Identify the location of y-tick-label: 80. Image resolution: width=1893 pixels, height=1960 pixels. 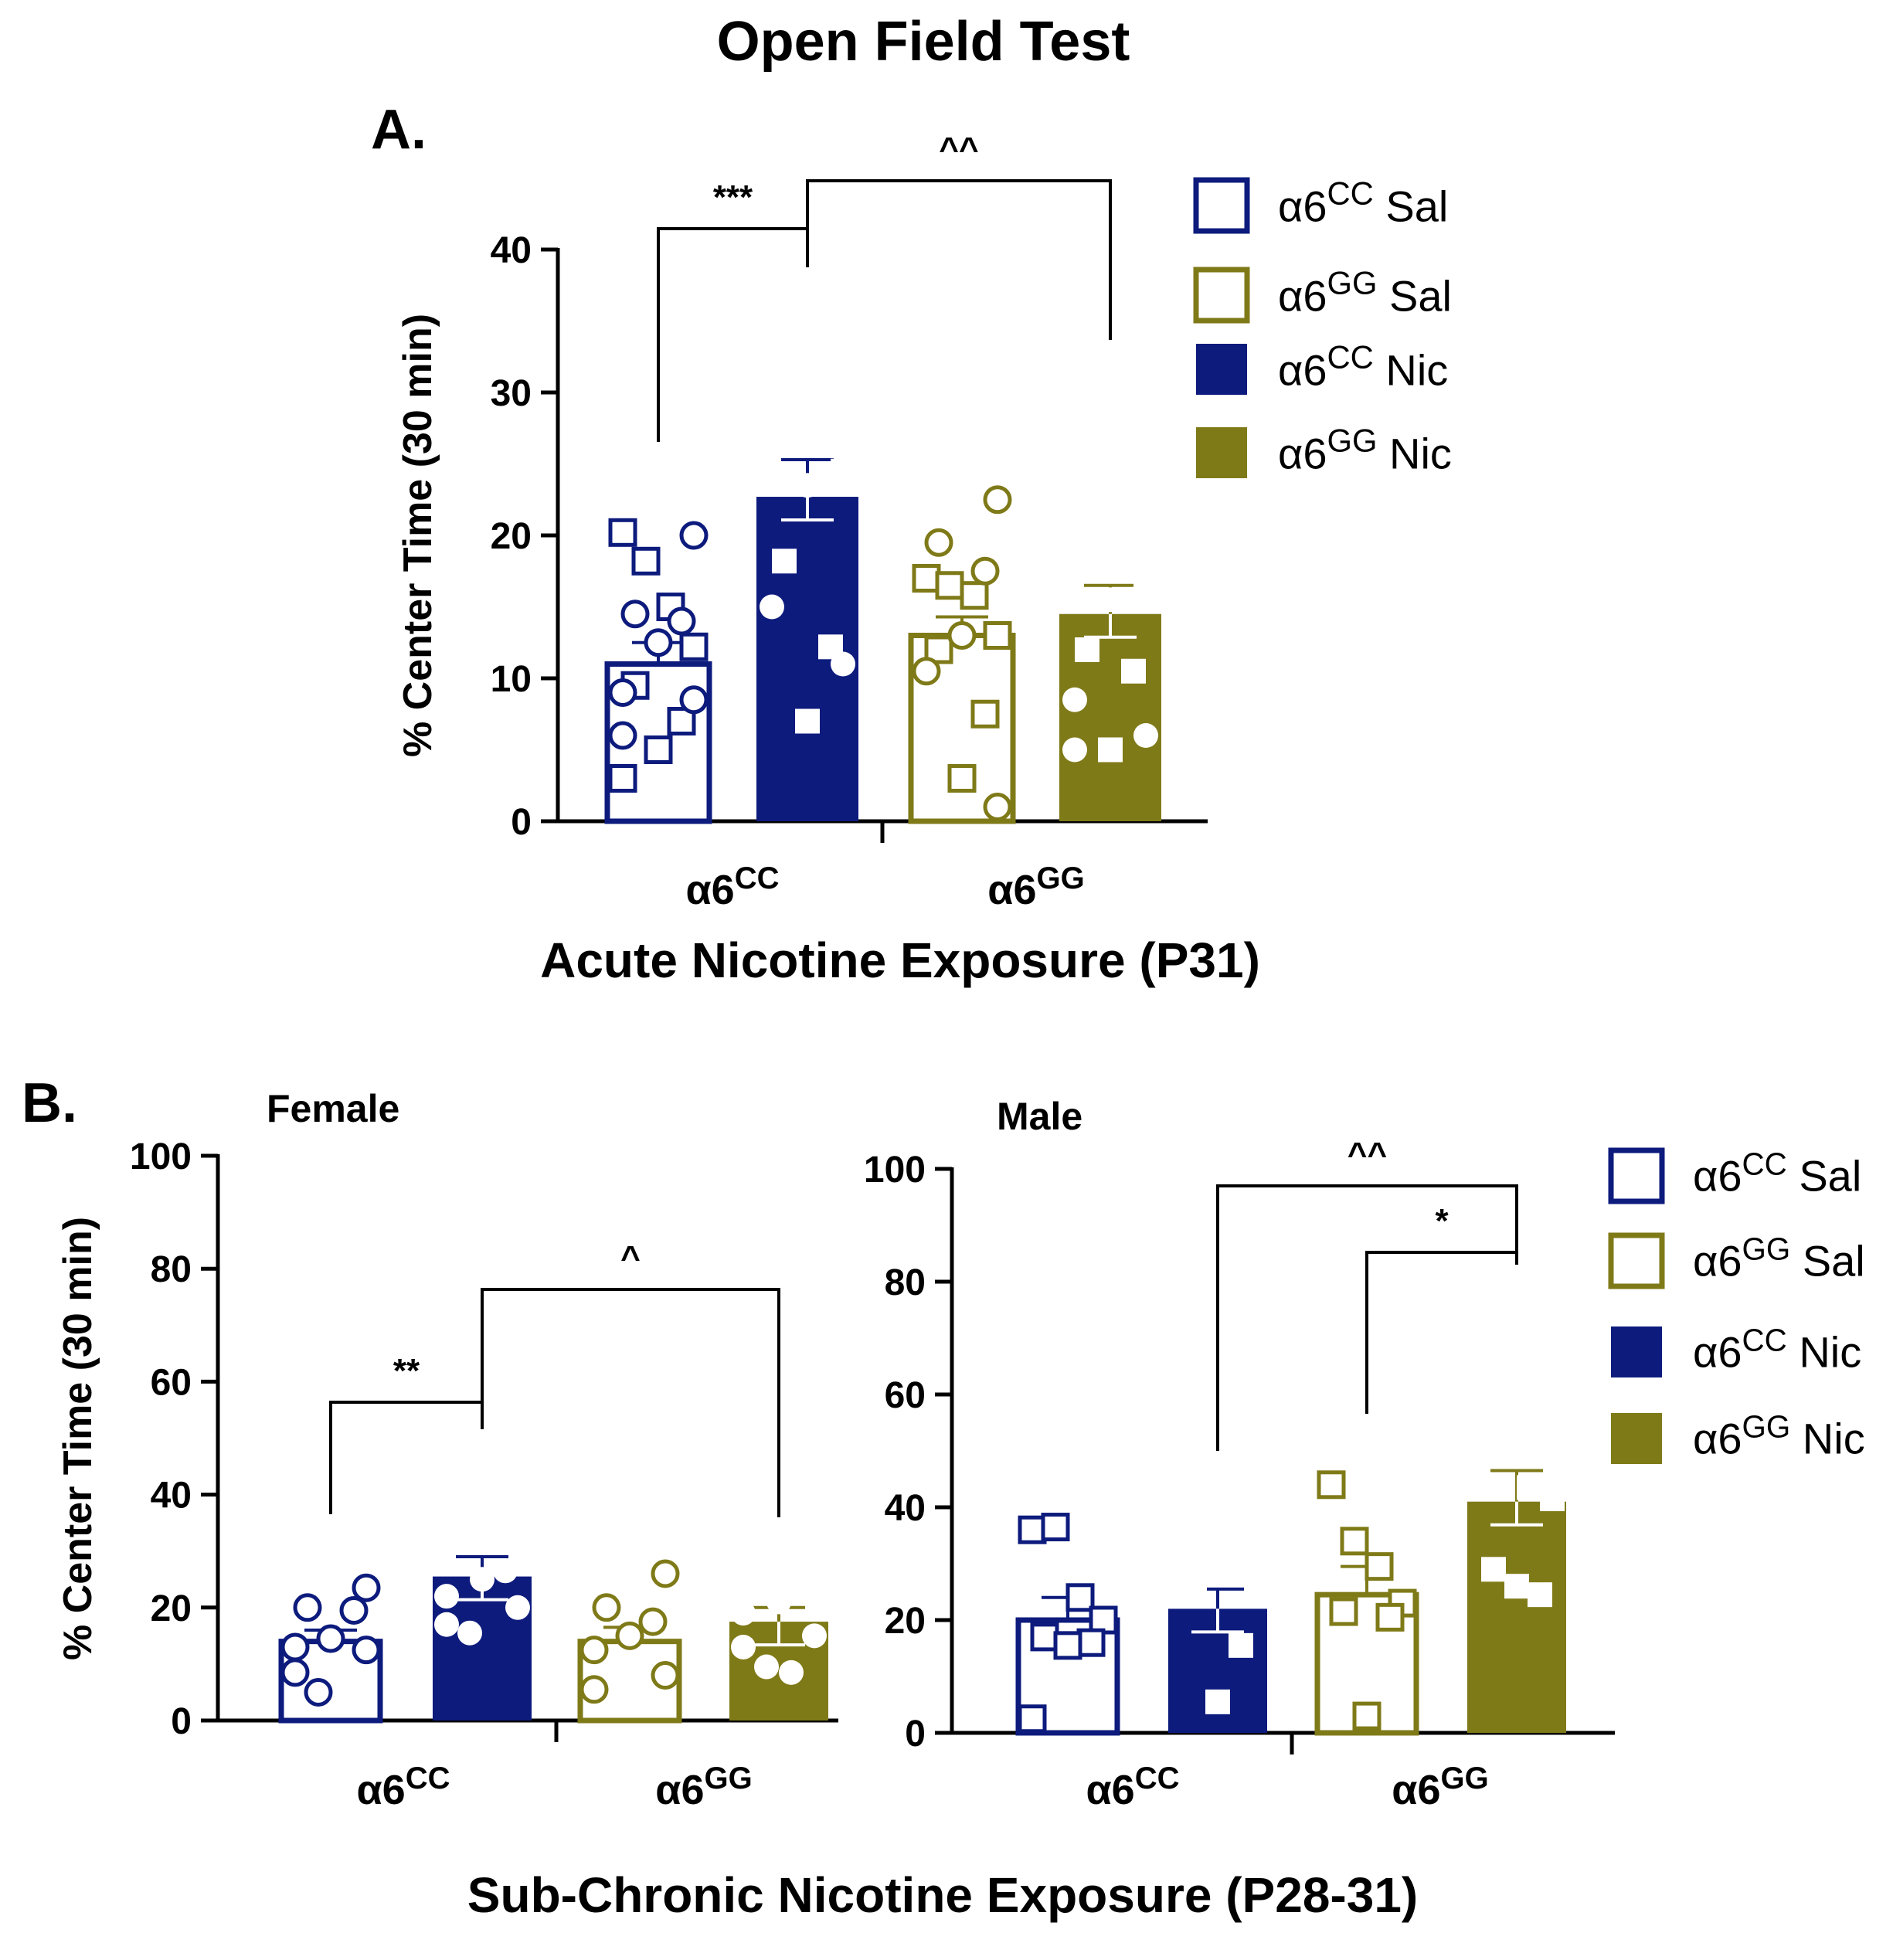
(906, 1283).